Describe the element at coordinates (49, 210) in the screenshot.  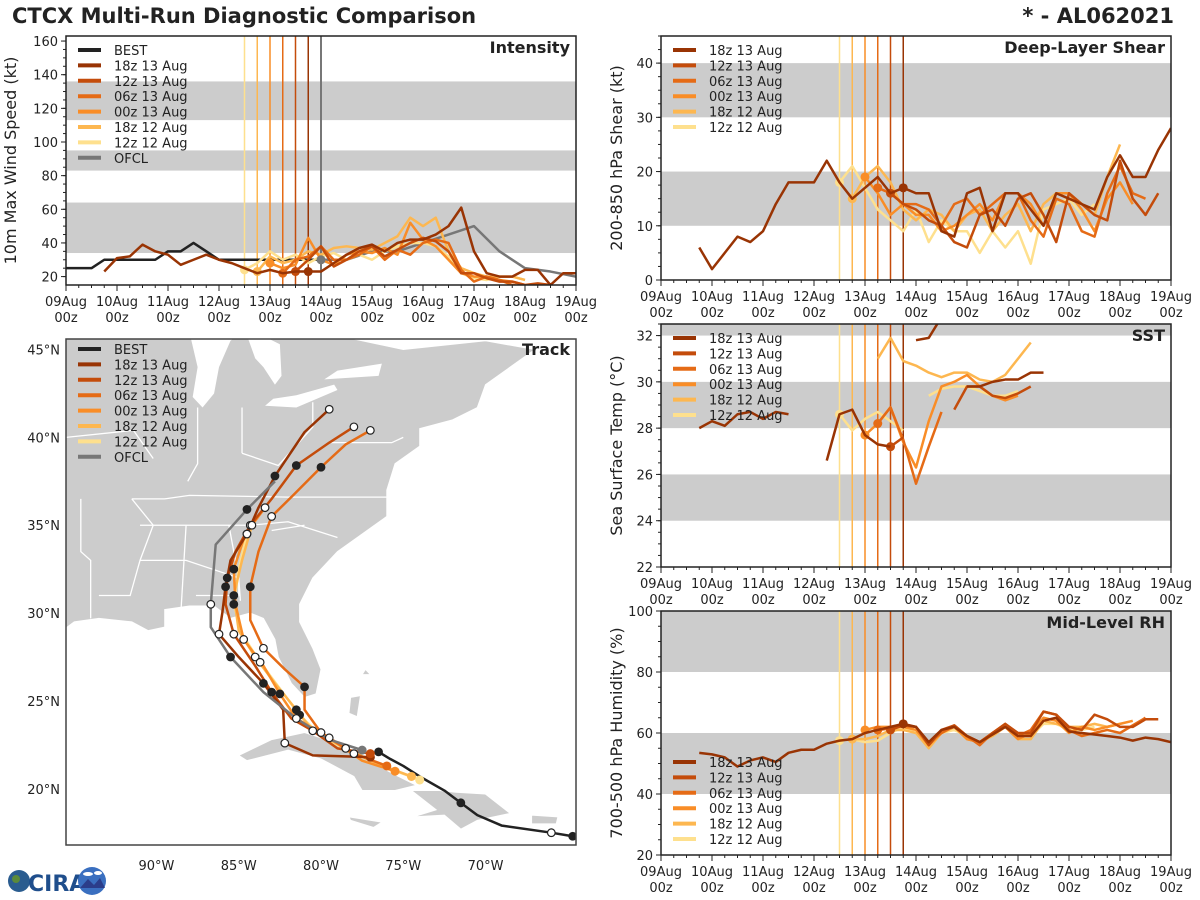
I see `y-tick-label: 60` at that location.